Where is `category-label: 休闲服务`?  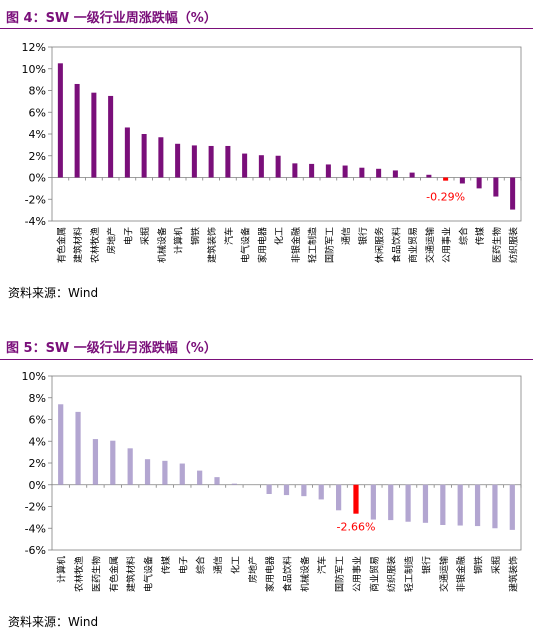 category-label: 休闲服务 is located at coordinates (380, 245).